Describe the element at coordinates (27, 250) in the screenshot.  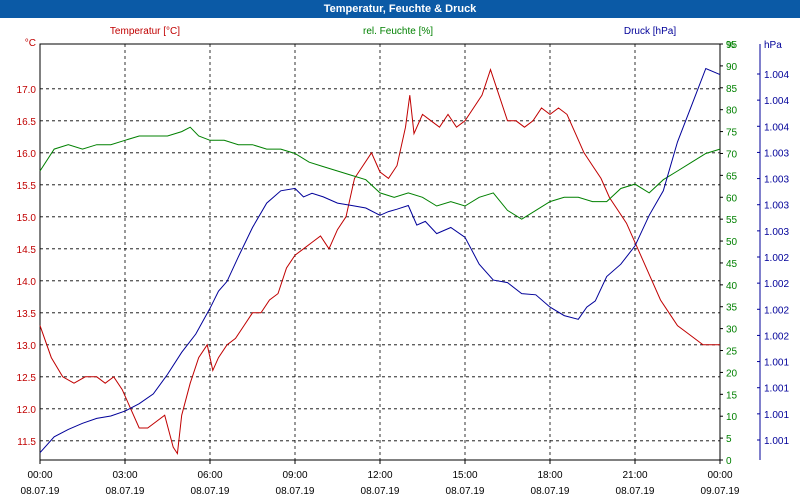
I see `temperature-tick-label: 14.5` at that location.